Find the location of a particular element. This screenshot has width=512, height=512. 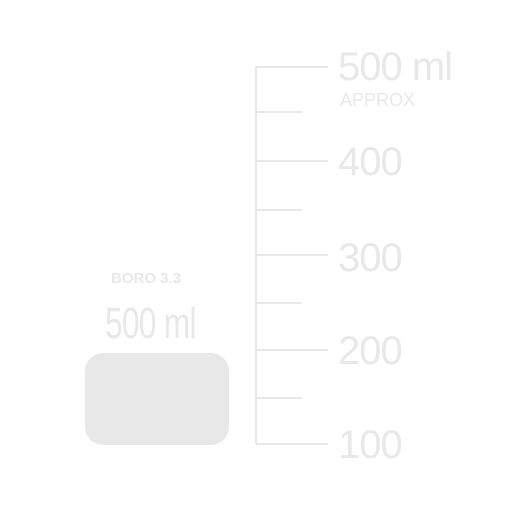

graduation-label-200: 200 is located at coordinates (370, 351).